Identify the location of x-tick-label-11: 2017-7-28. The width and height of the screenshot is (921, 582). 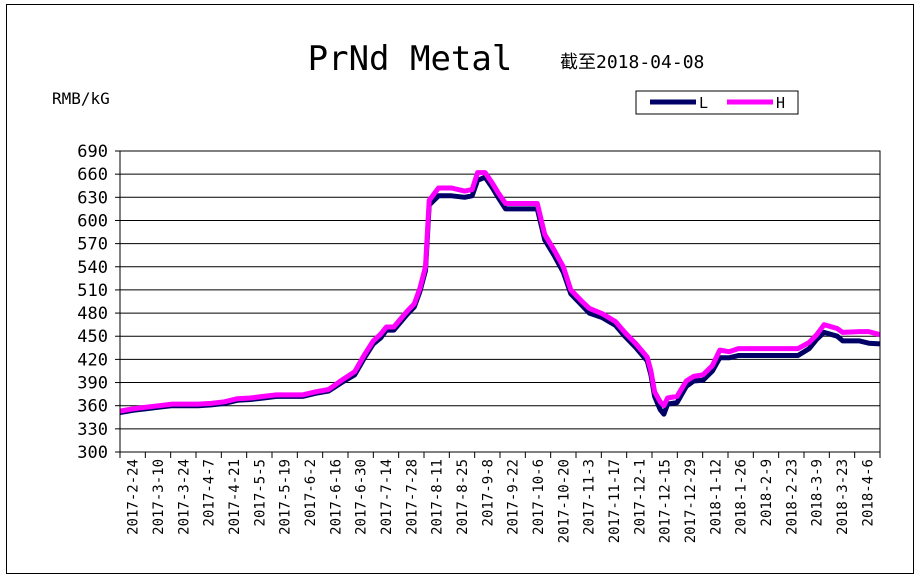
(412, 497).